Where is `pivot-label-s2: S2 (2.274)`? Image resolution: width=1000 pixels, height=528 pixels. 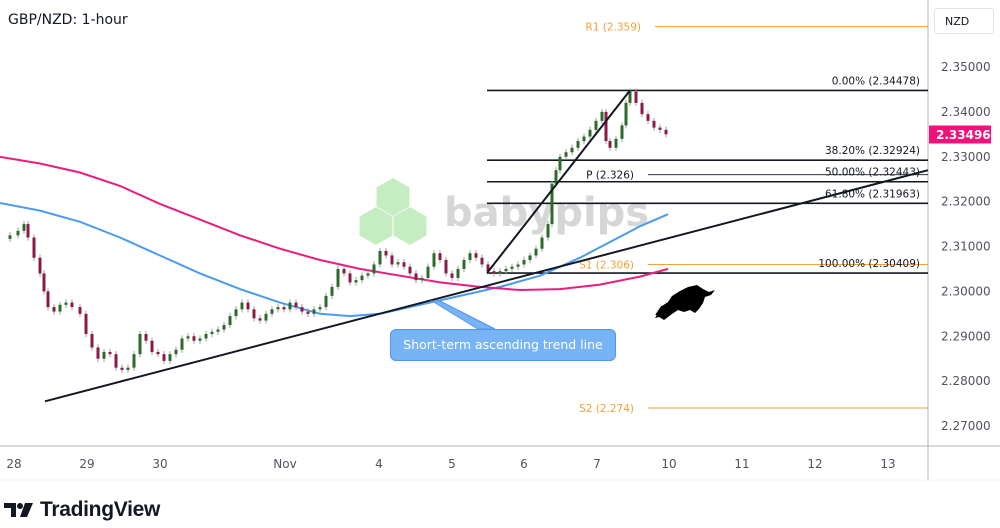 pivot-label-s2: S2 (2.274) is located at coordinates (606, 409).